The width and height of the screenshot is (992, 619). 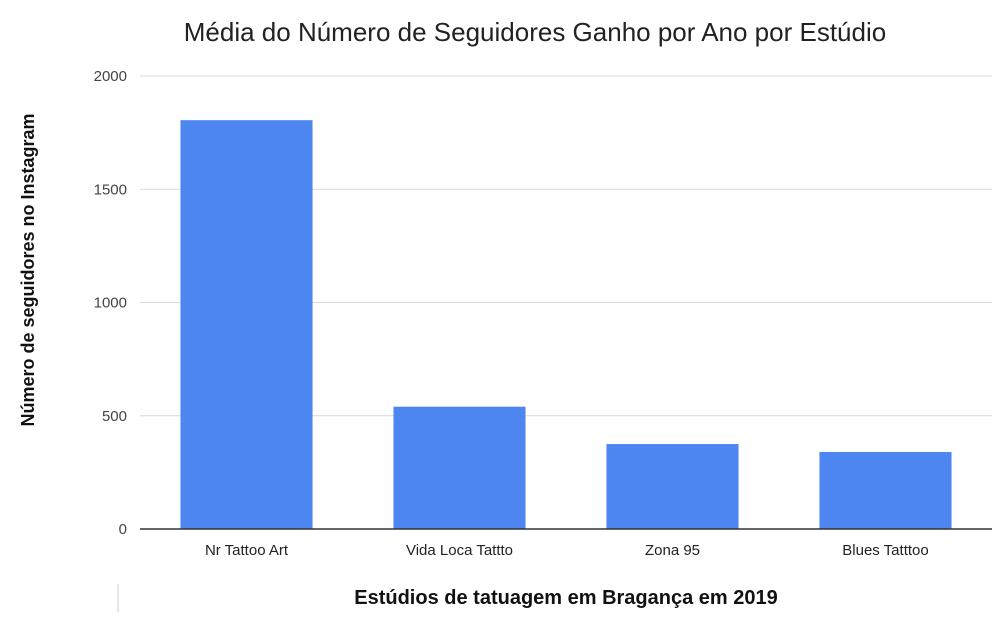 I want to click on y-tick-label: 2000, so click(x=110, y=76).